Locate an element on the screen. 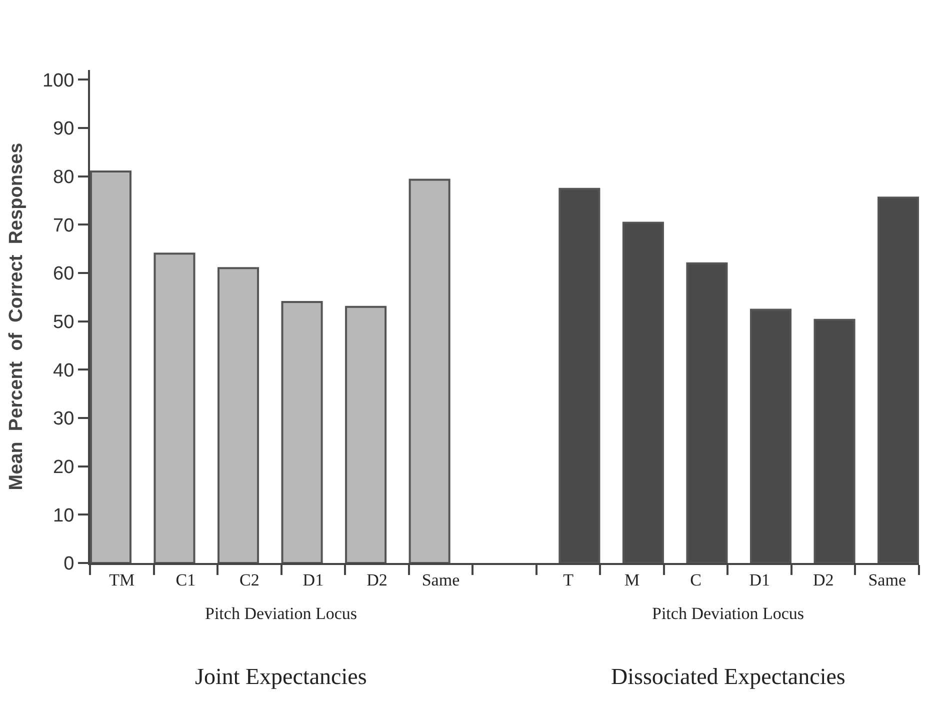 The image size is (944, 713). text: Joint Expectancies is located at coordinates (281, 676).